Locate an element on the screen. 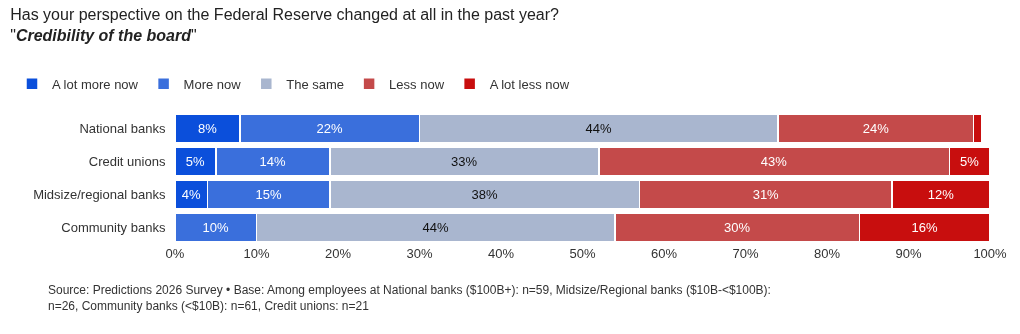 The image size is (1020, 334). x-tick-label: 50% is located at coordinates (582, 253).